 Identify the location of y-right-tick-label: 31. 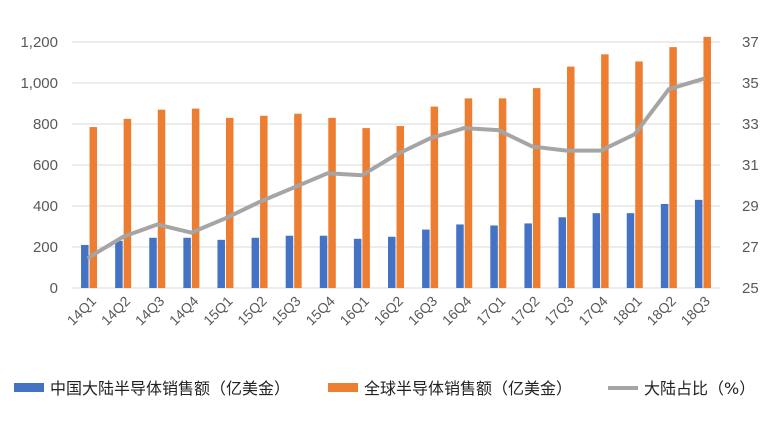
(750, 165).